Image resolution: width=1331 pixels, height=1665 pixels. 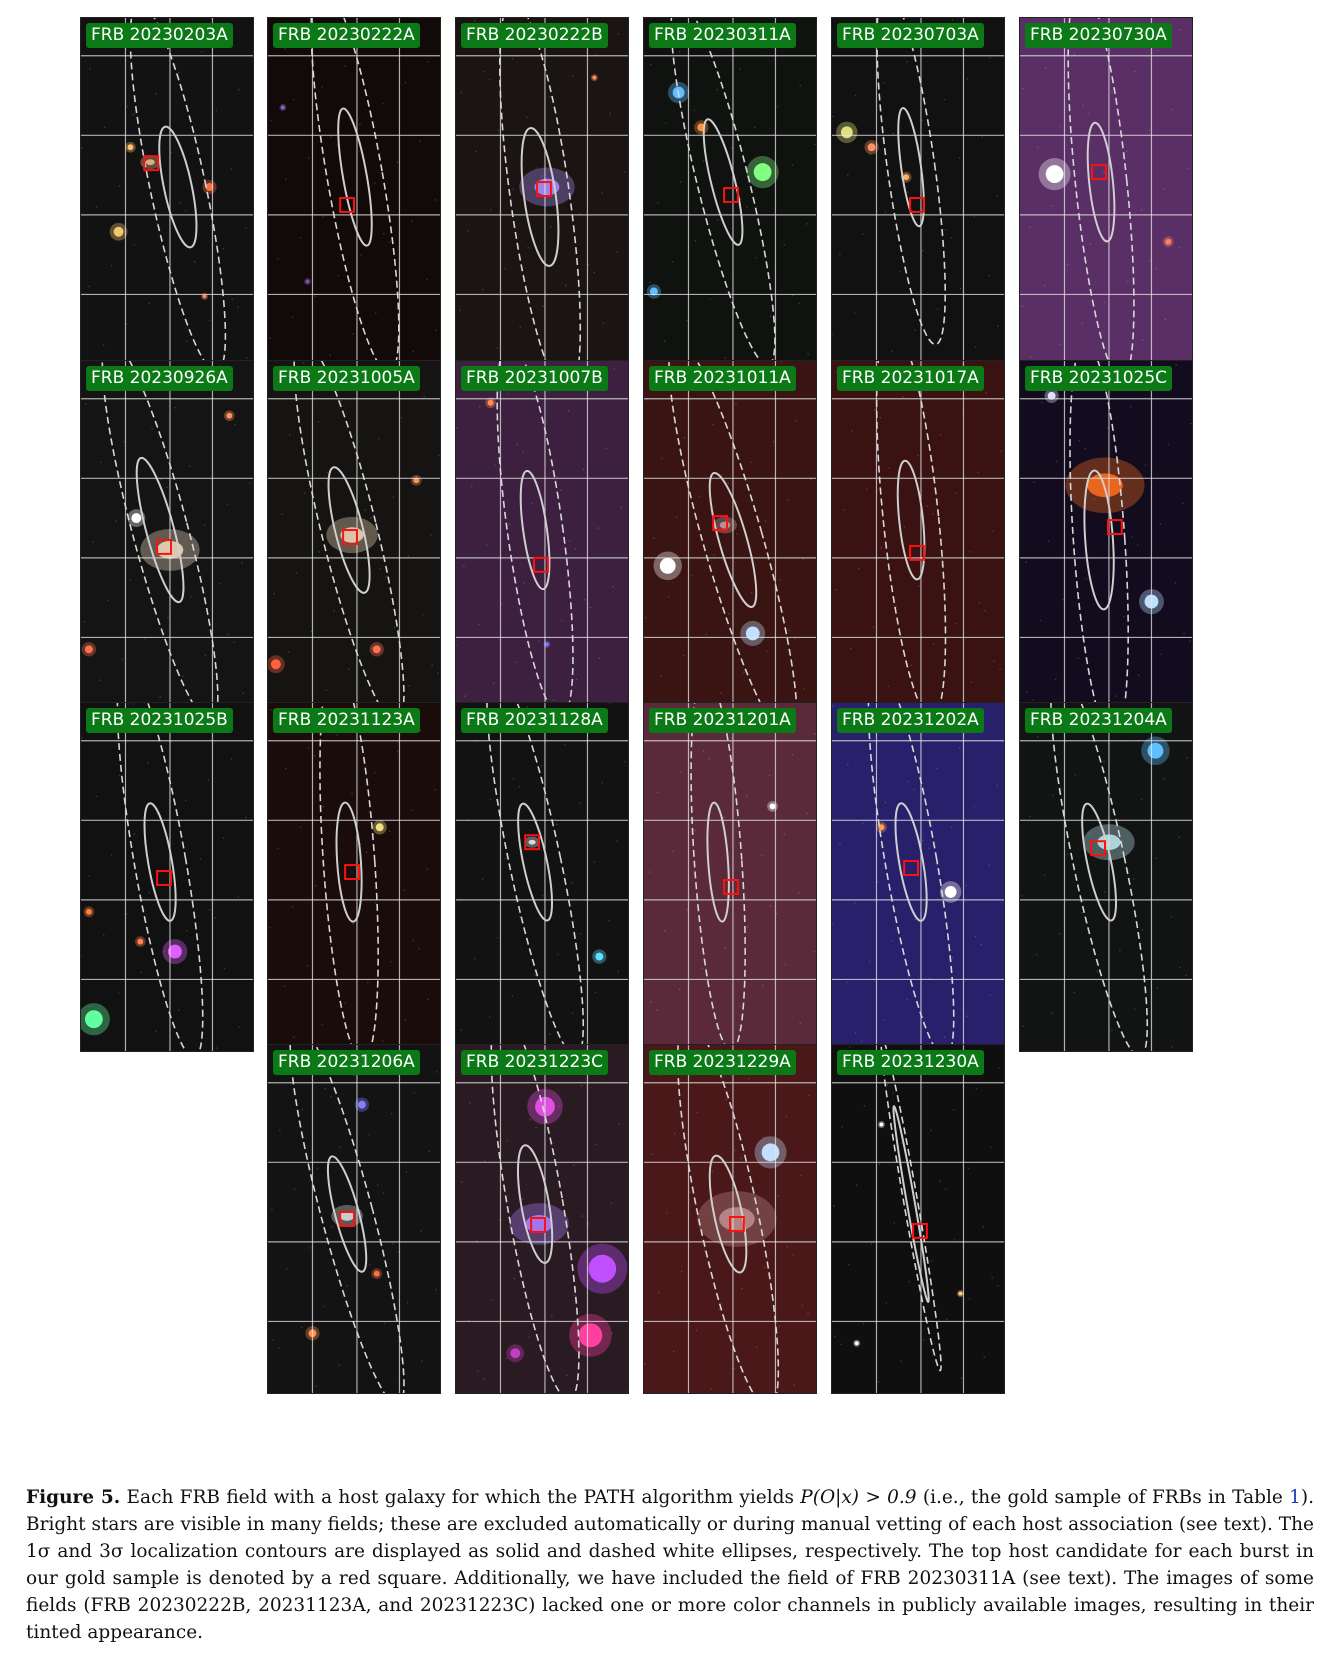 I want to click on frb-field-panel: FRB 20230222A, so click(x=354, y=192).